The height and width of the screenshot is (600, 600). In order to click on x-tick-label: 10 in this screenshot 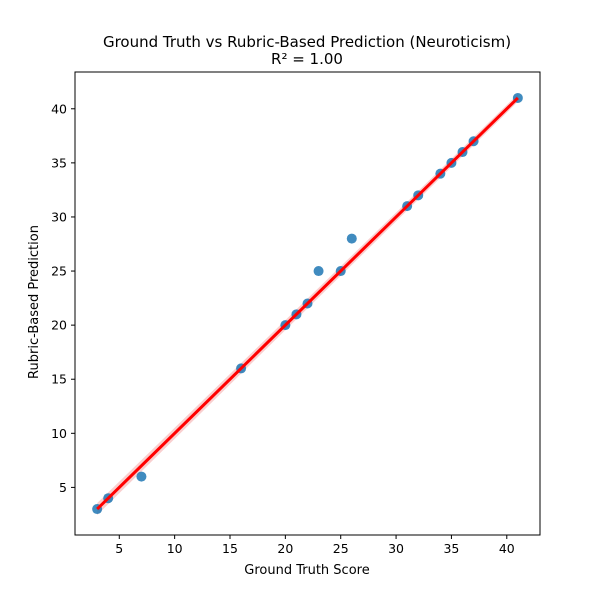, I will do `click(175, 548)`.